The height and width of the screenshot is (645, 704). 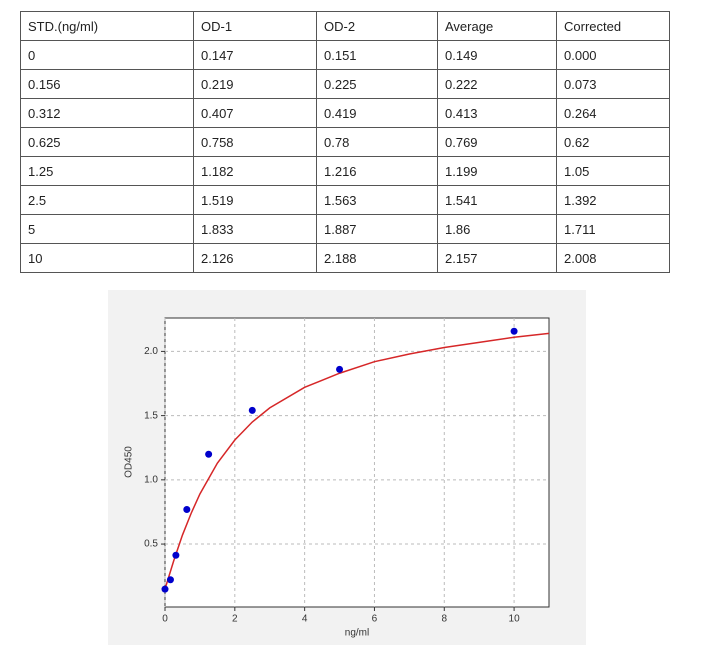 I want to click on table-cell: 1.182, so click(x=255, y=171).